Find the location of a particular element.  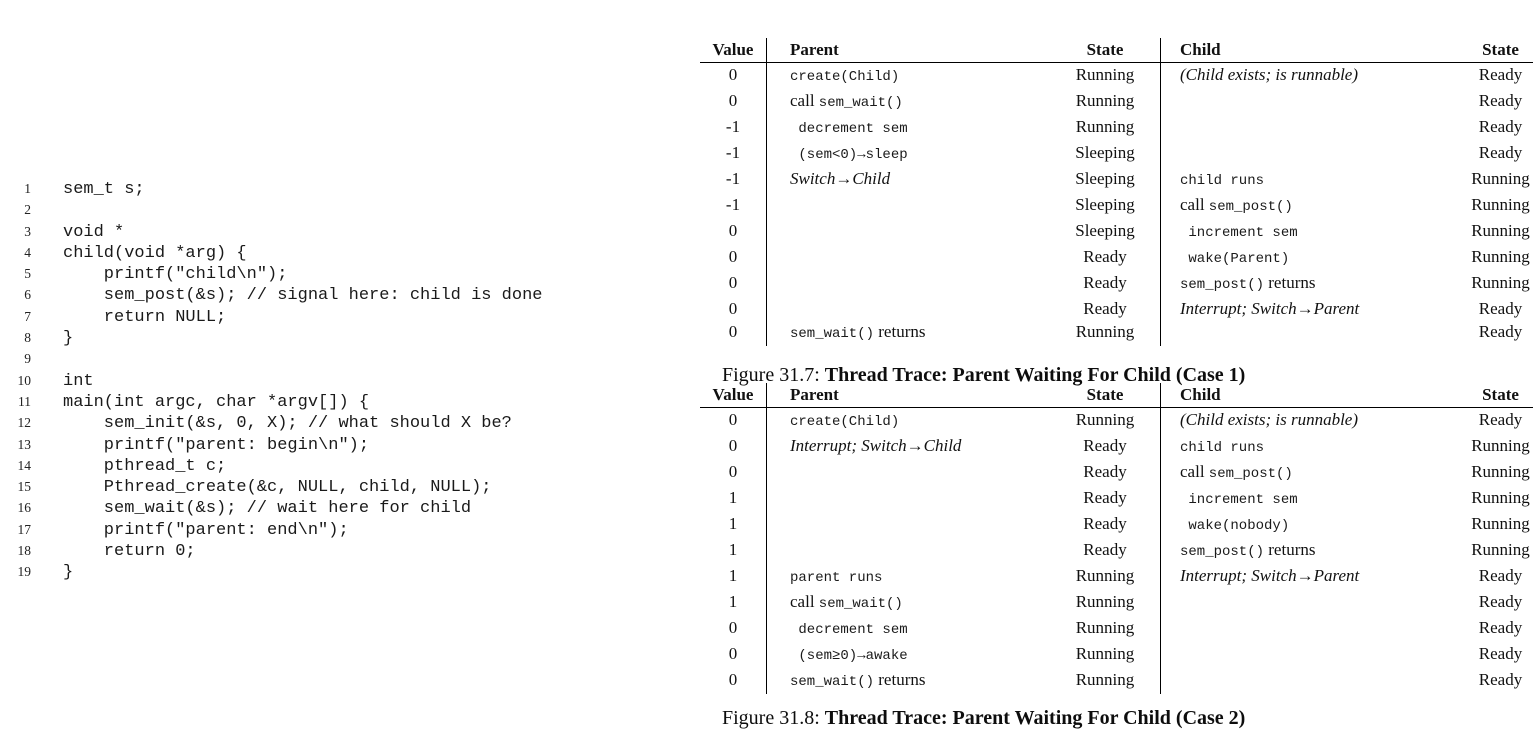

column-header-state-4: State is located at coordinates (1483, 50).